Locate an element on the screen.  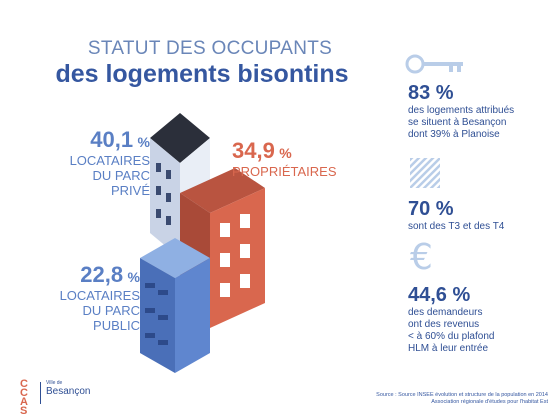
stat-owners: 34,9 % PROPRIÉTAIRES is located at coordinates (292, 158).